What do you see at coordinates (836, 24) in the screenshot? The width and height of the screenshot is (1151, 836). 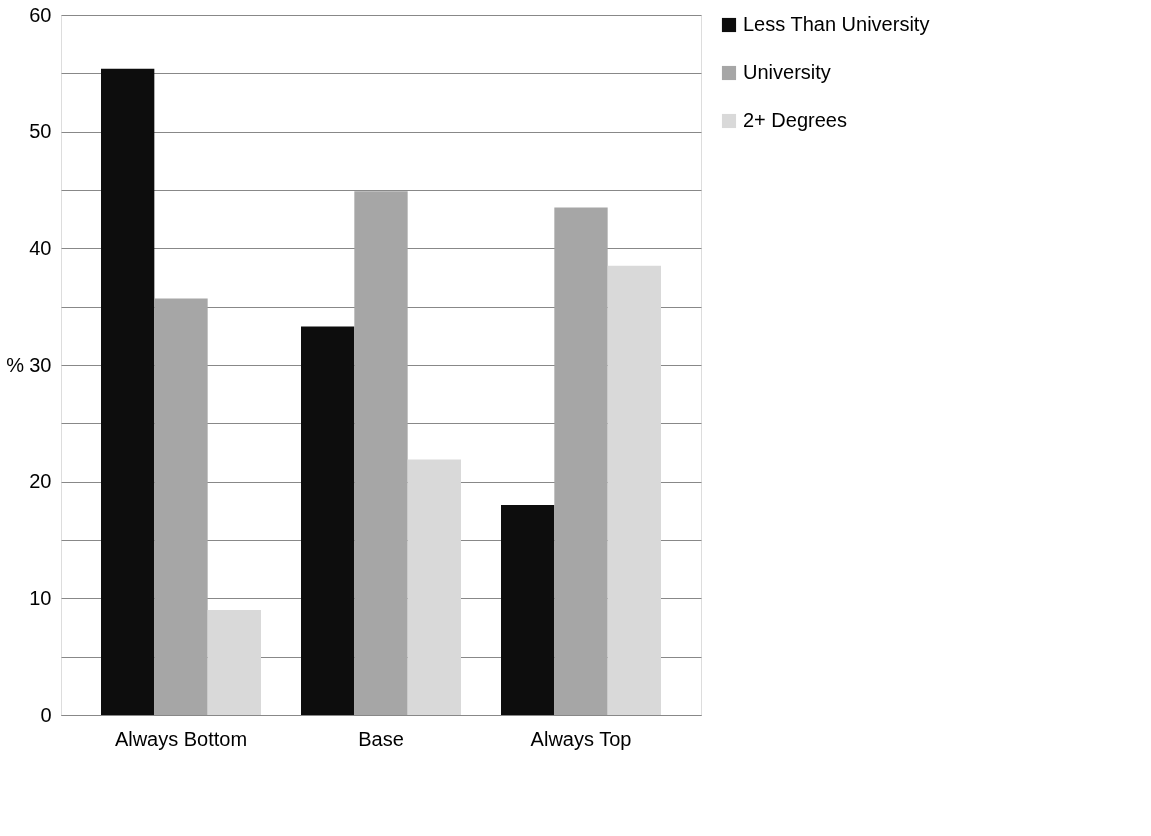 I see `legend-label: Less Than University` at bounding box center [836, 24].